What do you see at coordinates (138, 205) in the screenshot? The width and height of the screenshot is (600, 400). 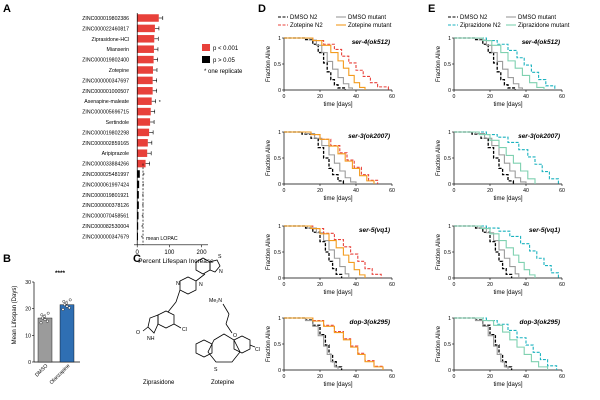 I see `bar-ZINC000000378126` at bounding box center [138, 205].